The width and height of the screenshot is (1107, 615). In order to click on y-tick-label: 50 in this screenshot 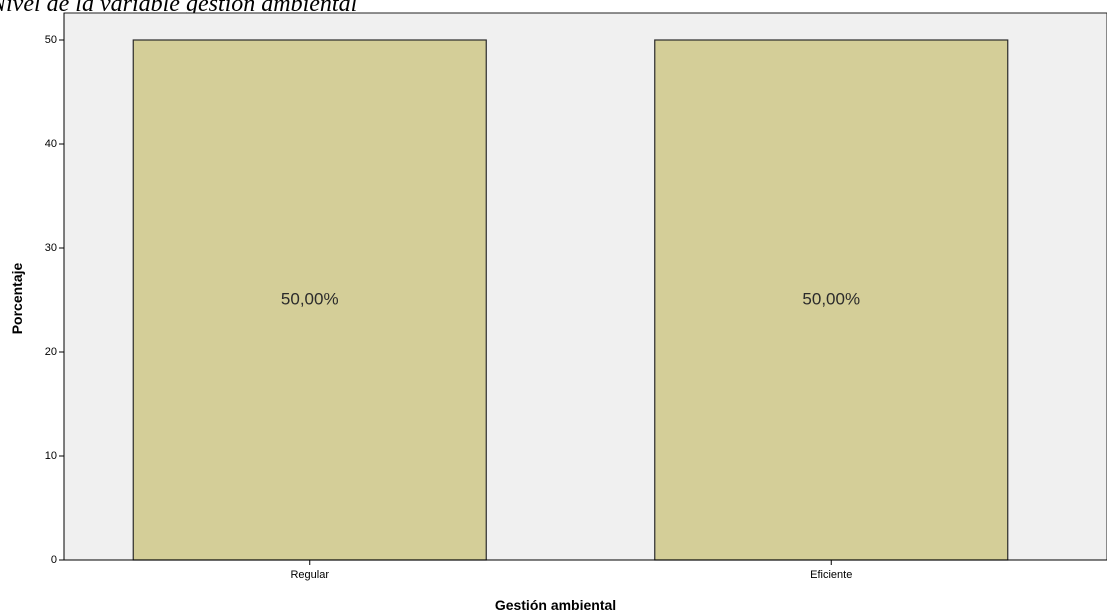, I will do `click(51, 40)`.